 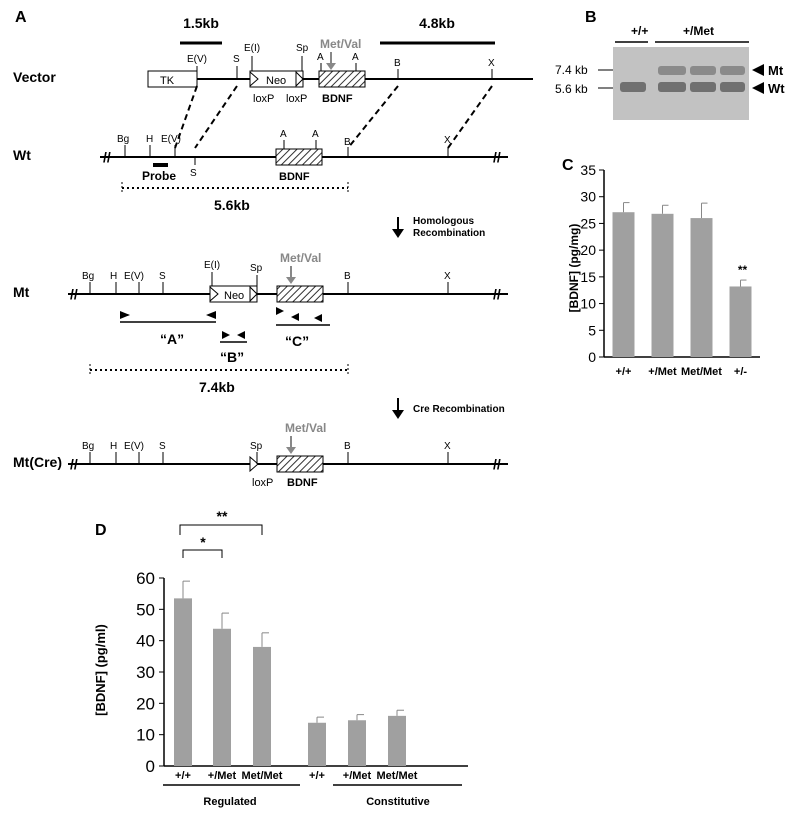 What do you see at coordinates (340, 44) in the screenshot?
I see `met-val-label: Met/Val` at bounding box center [340, 44].